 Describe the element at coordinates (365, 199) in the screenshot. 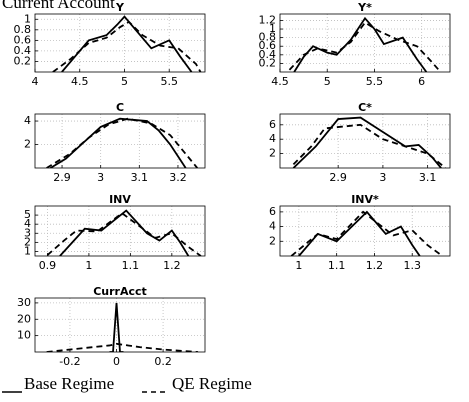

I see `panel-title: INV*` at that location.